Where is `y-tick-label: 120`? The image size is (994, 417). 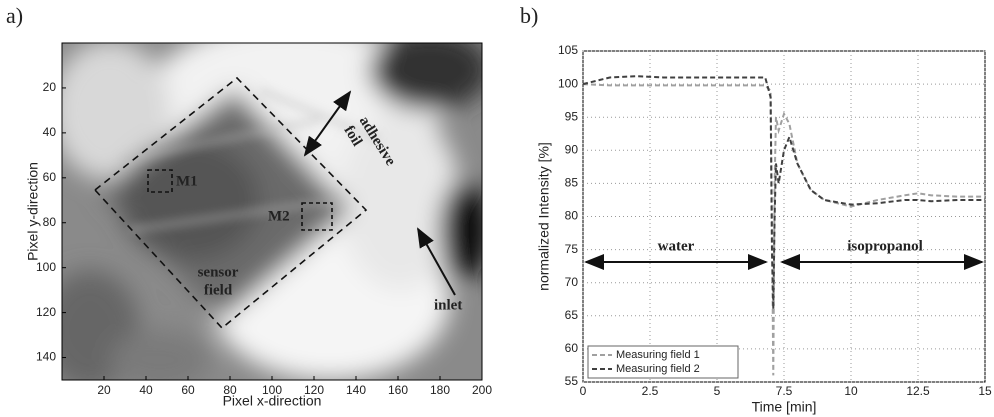 y-tick-label: 120 is located at coordinates (46, 312).